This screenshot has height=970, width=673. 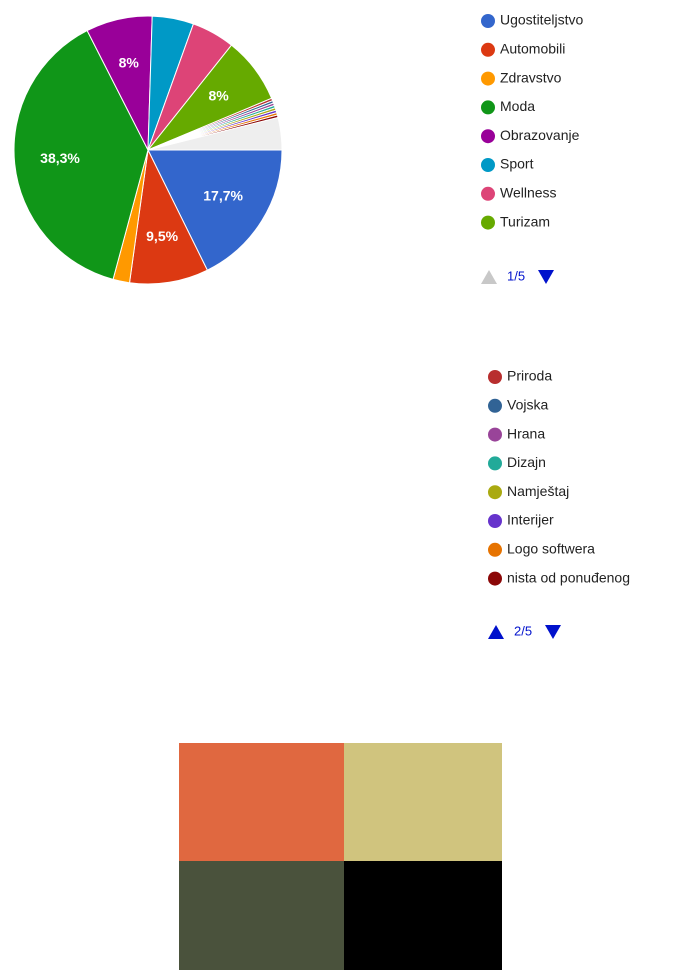 I want to click on legend-label: Hrana, so click(x=526, y=433).